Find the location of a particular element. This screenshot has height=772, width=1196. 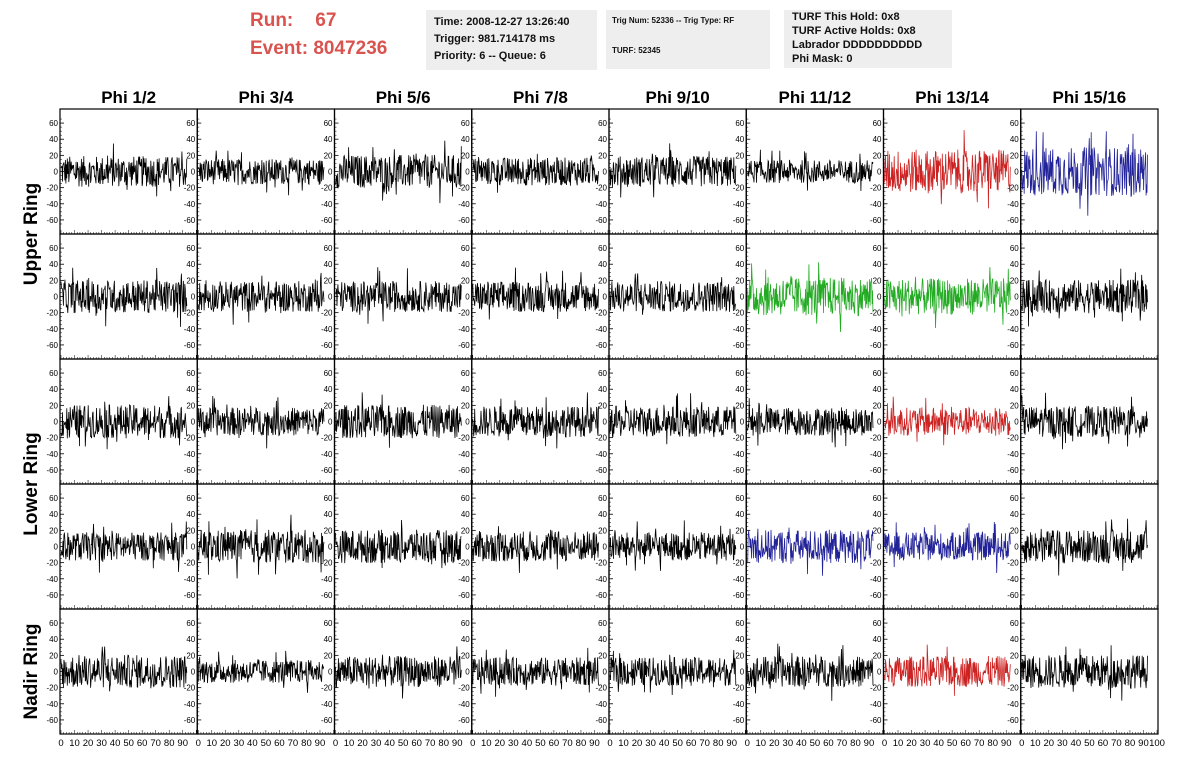

waveform-panel-r5-c5: -60 -40 -20 0 20 40 60 is located at coordinates (671, 671).